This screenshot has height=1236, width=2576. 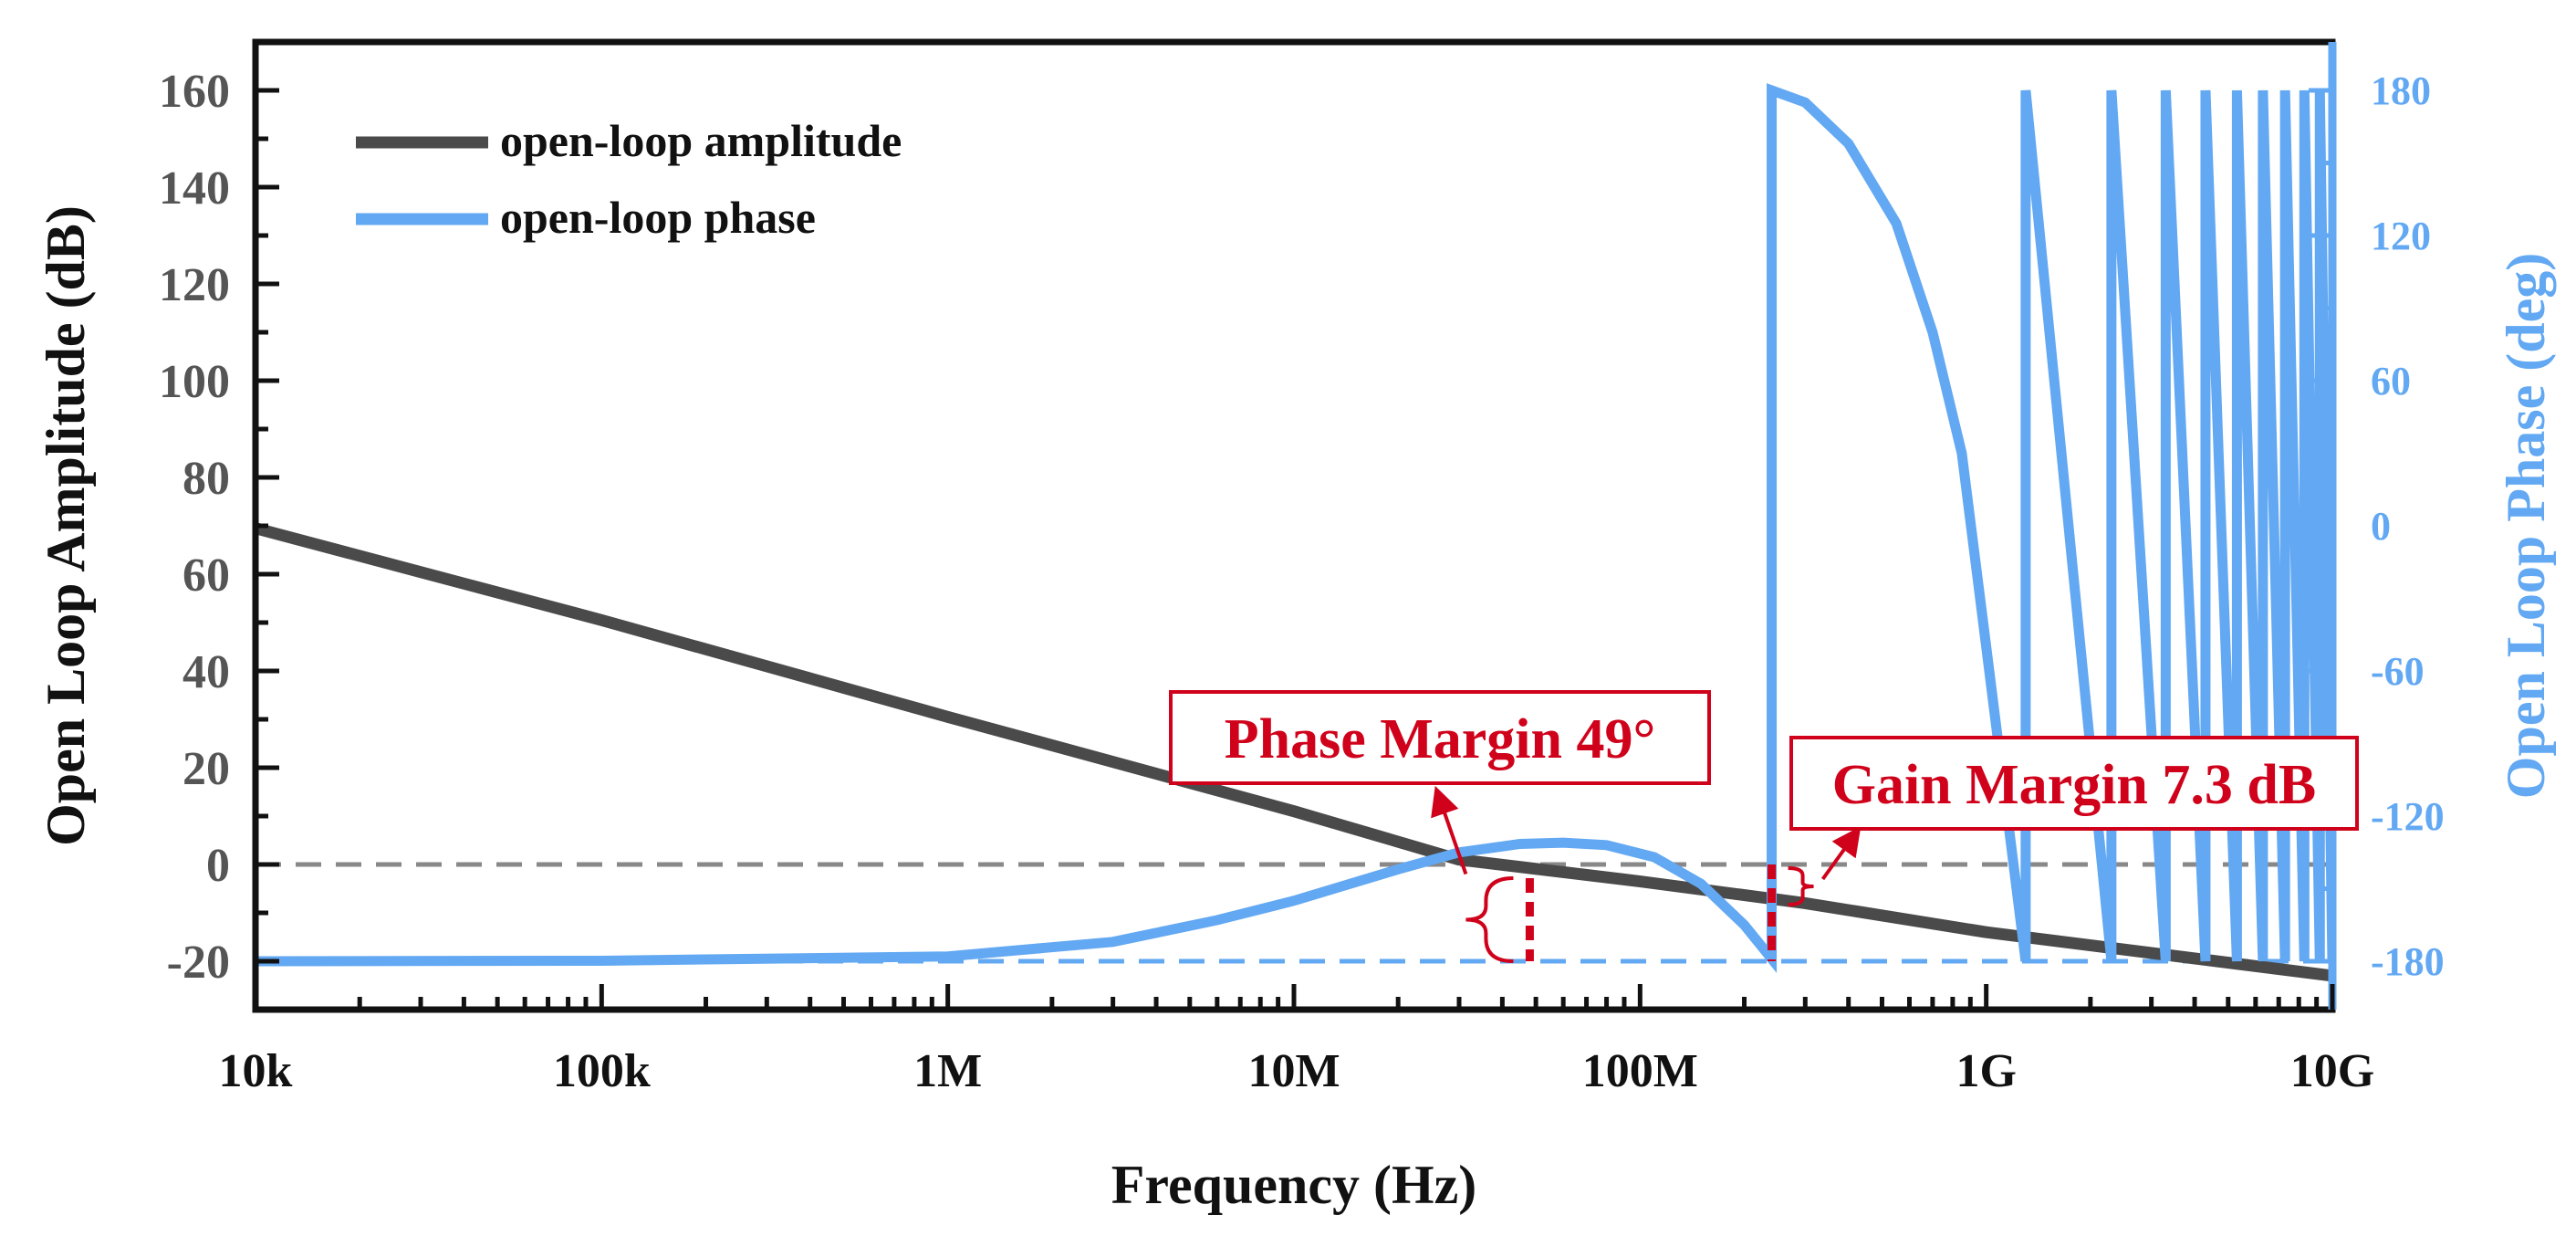 What do you see at coordinates (1293, 1071) in the screenshot?
I see `x-tick-label: 10M` at bounding box center [1293, 1071].